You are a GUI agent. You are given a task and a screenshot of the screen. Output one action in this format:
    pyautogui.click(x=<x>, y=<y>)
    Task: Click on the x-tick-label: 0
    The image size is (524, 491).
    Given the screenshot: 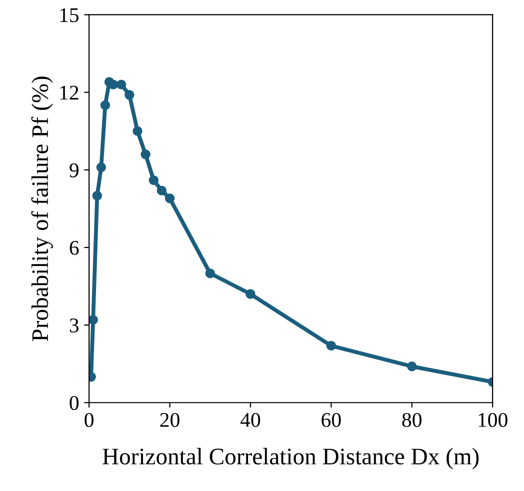 What is the action you would take?
    pyautogui.click(x=89, y=420)
    